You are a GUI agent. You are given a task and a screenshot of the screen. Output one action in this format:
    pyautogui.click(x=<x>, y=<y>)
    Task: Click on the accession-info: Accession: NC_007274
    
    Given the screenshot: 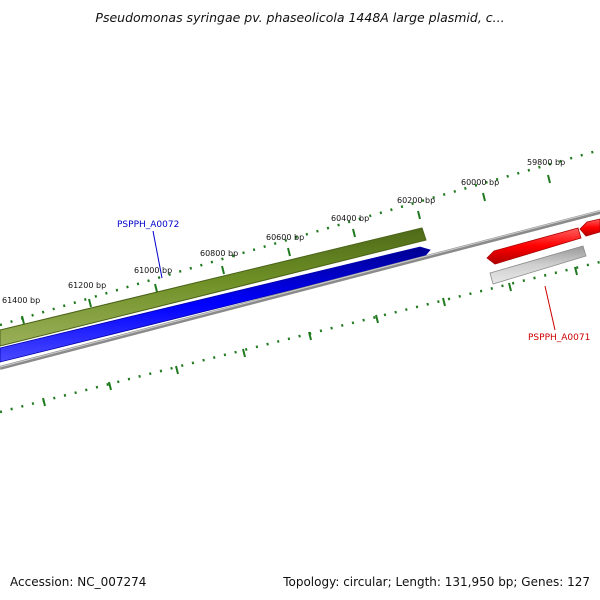 What is the action you would take?
    pyautogui.click(x=78, y=582)
    